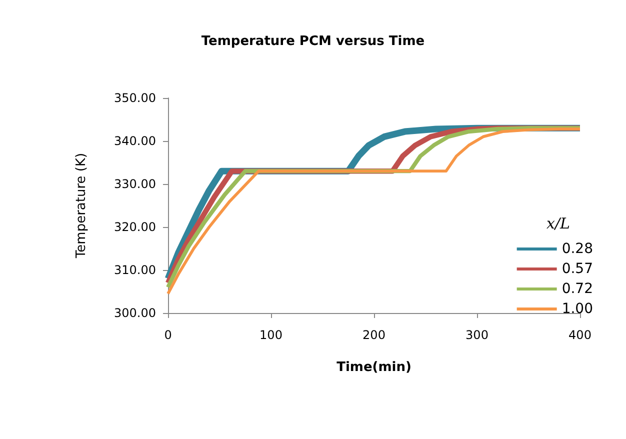 This screenshot has height=439, width=626. What do you see at coordinates (577, 269) in the screenshot?
I see `legend-label: 0.57` at bounding box center [577, 269].